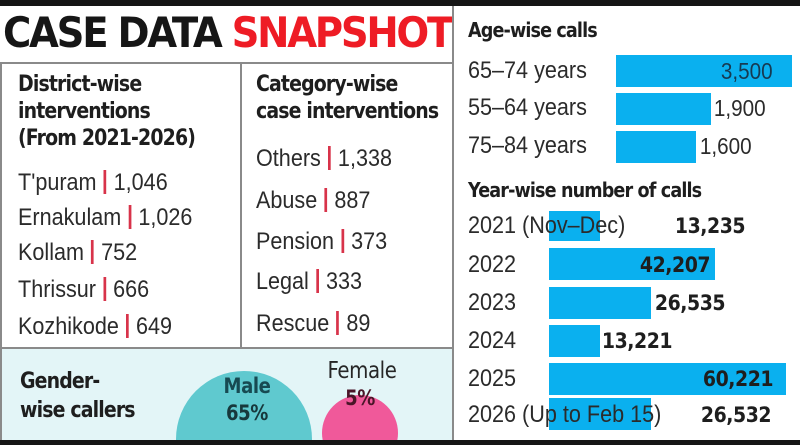  I want to click on district-item: Kozhikode 649, so click(95, 327).